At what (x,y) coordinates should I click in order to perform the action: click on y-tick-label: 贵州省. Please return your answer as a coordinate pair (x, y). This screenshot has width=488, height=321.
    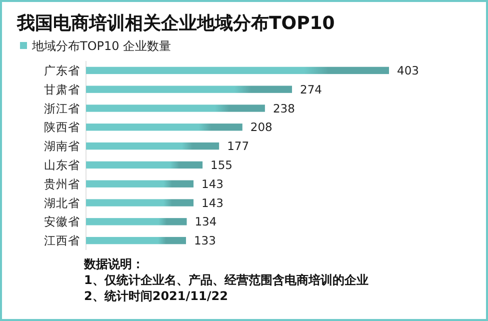
    Looking at the image, I should click on (62, 183).